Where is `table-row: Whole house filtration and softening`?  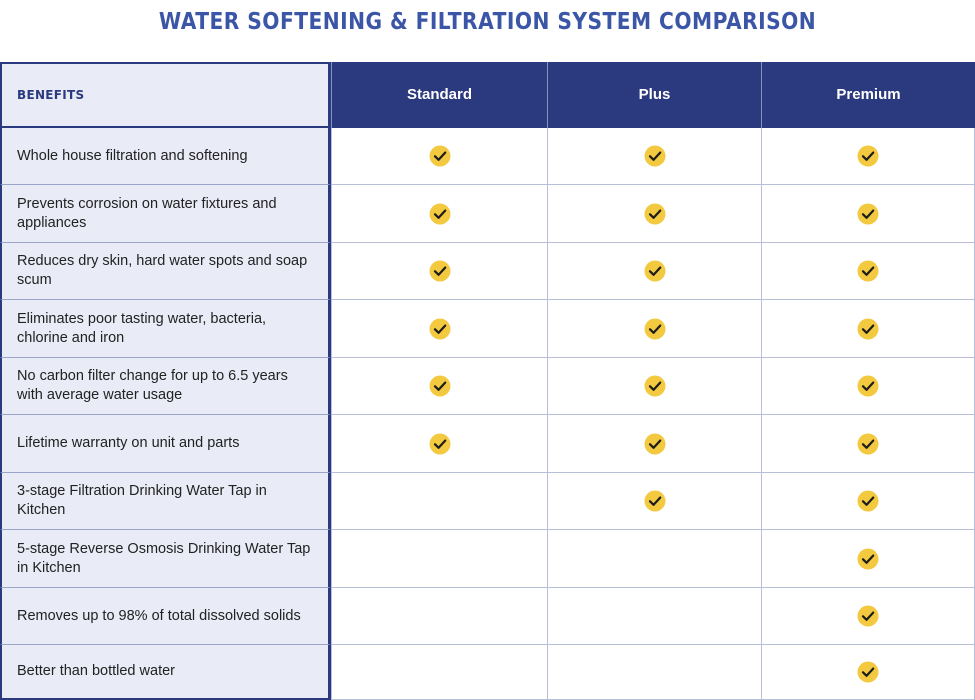 table-row: Whole house filtration and softening is located at coordinates (487, 156).